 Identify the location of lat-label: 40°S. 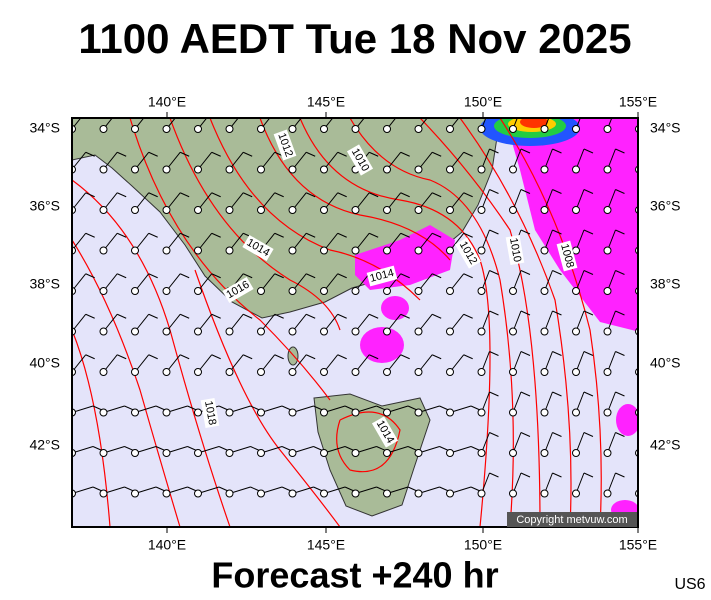
(44, 363).